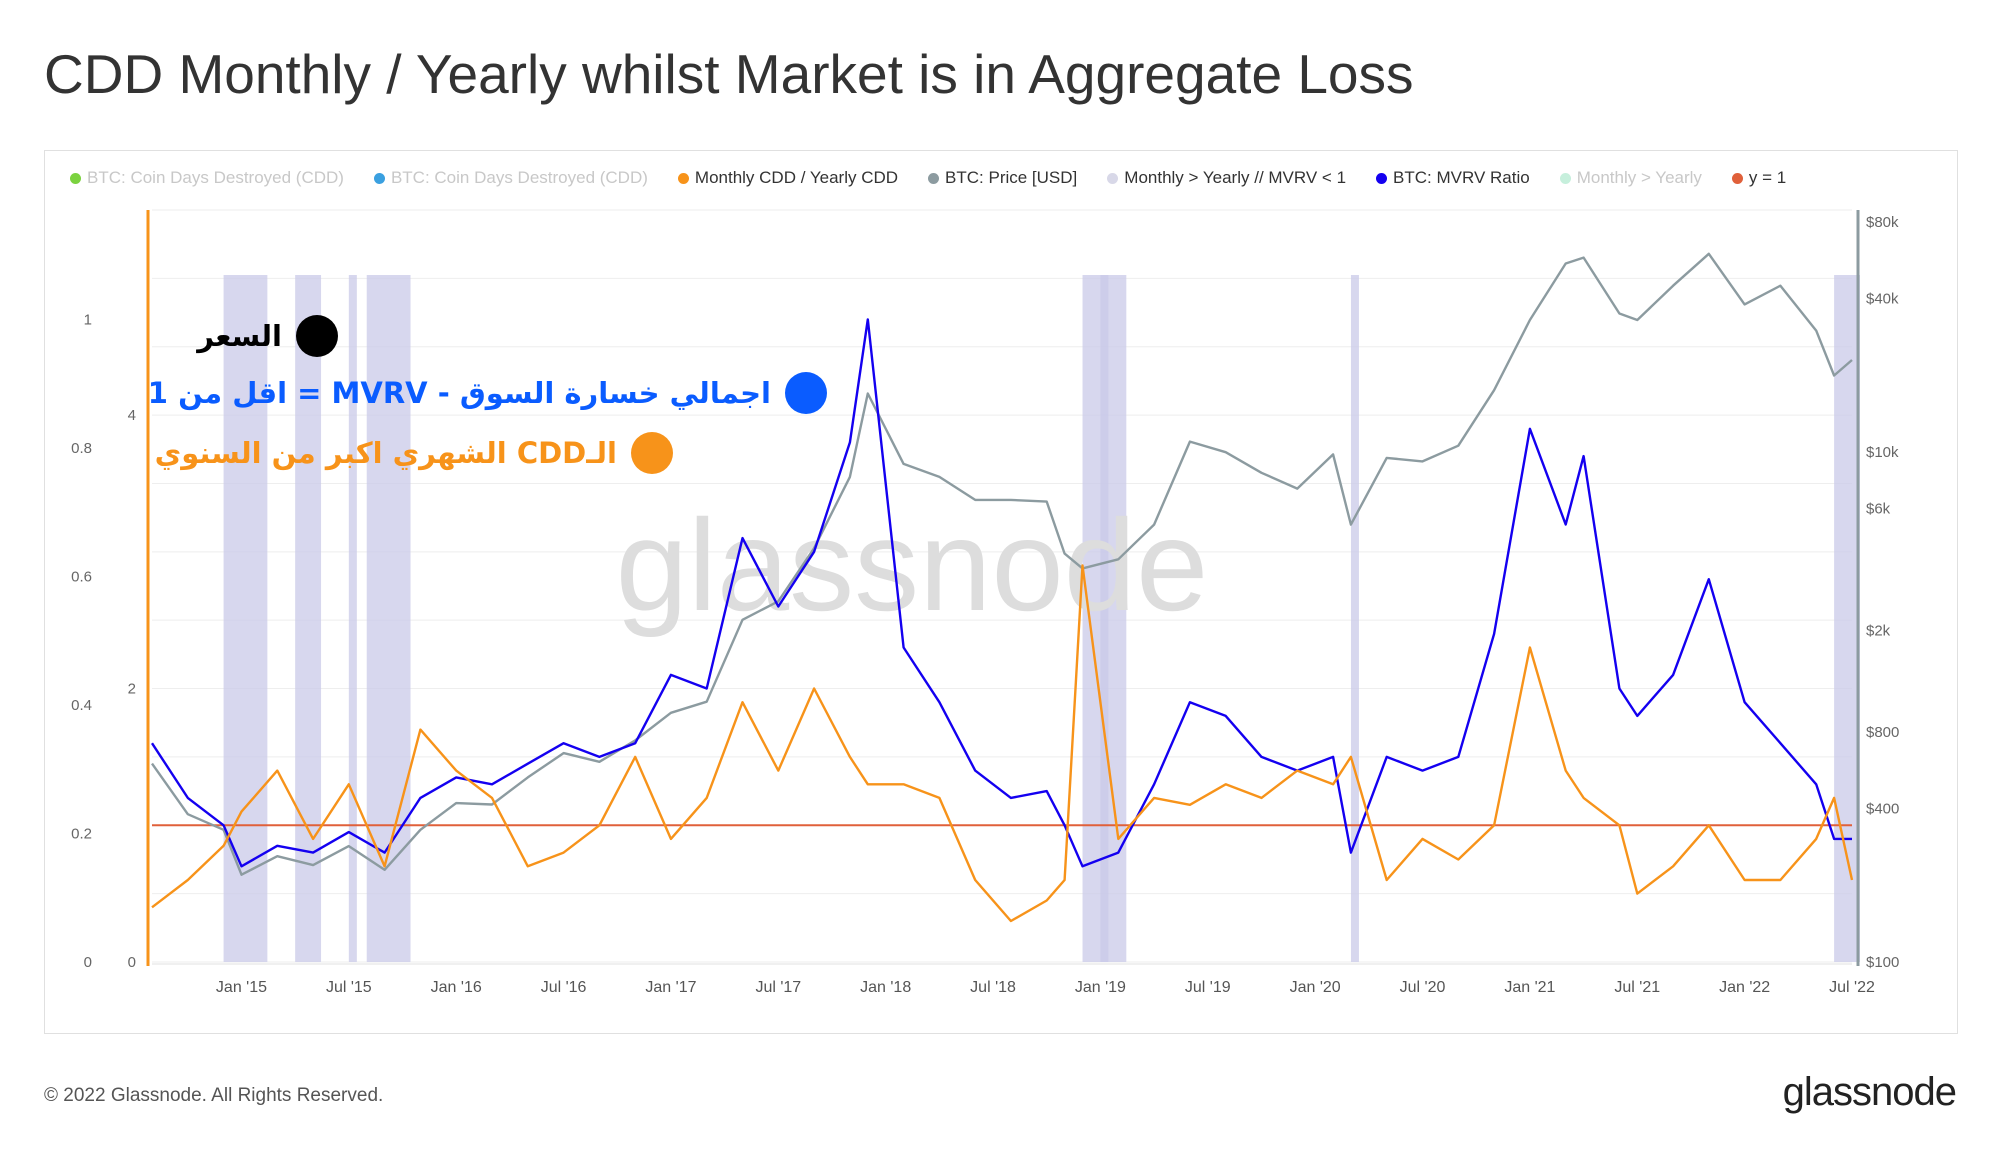 The height and width of the screenshot is (1152, 2000). What do you see at coordinates (1461, 177) in the screenshot?
I see `legend-label: BTC: MVRV Ratio` at bounding box center [1461, 177].